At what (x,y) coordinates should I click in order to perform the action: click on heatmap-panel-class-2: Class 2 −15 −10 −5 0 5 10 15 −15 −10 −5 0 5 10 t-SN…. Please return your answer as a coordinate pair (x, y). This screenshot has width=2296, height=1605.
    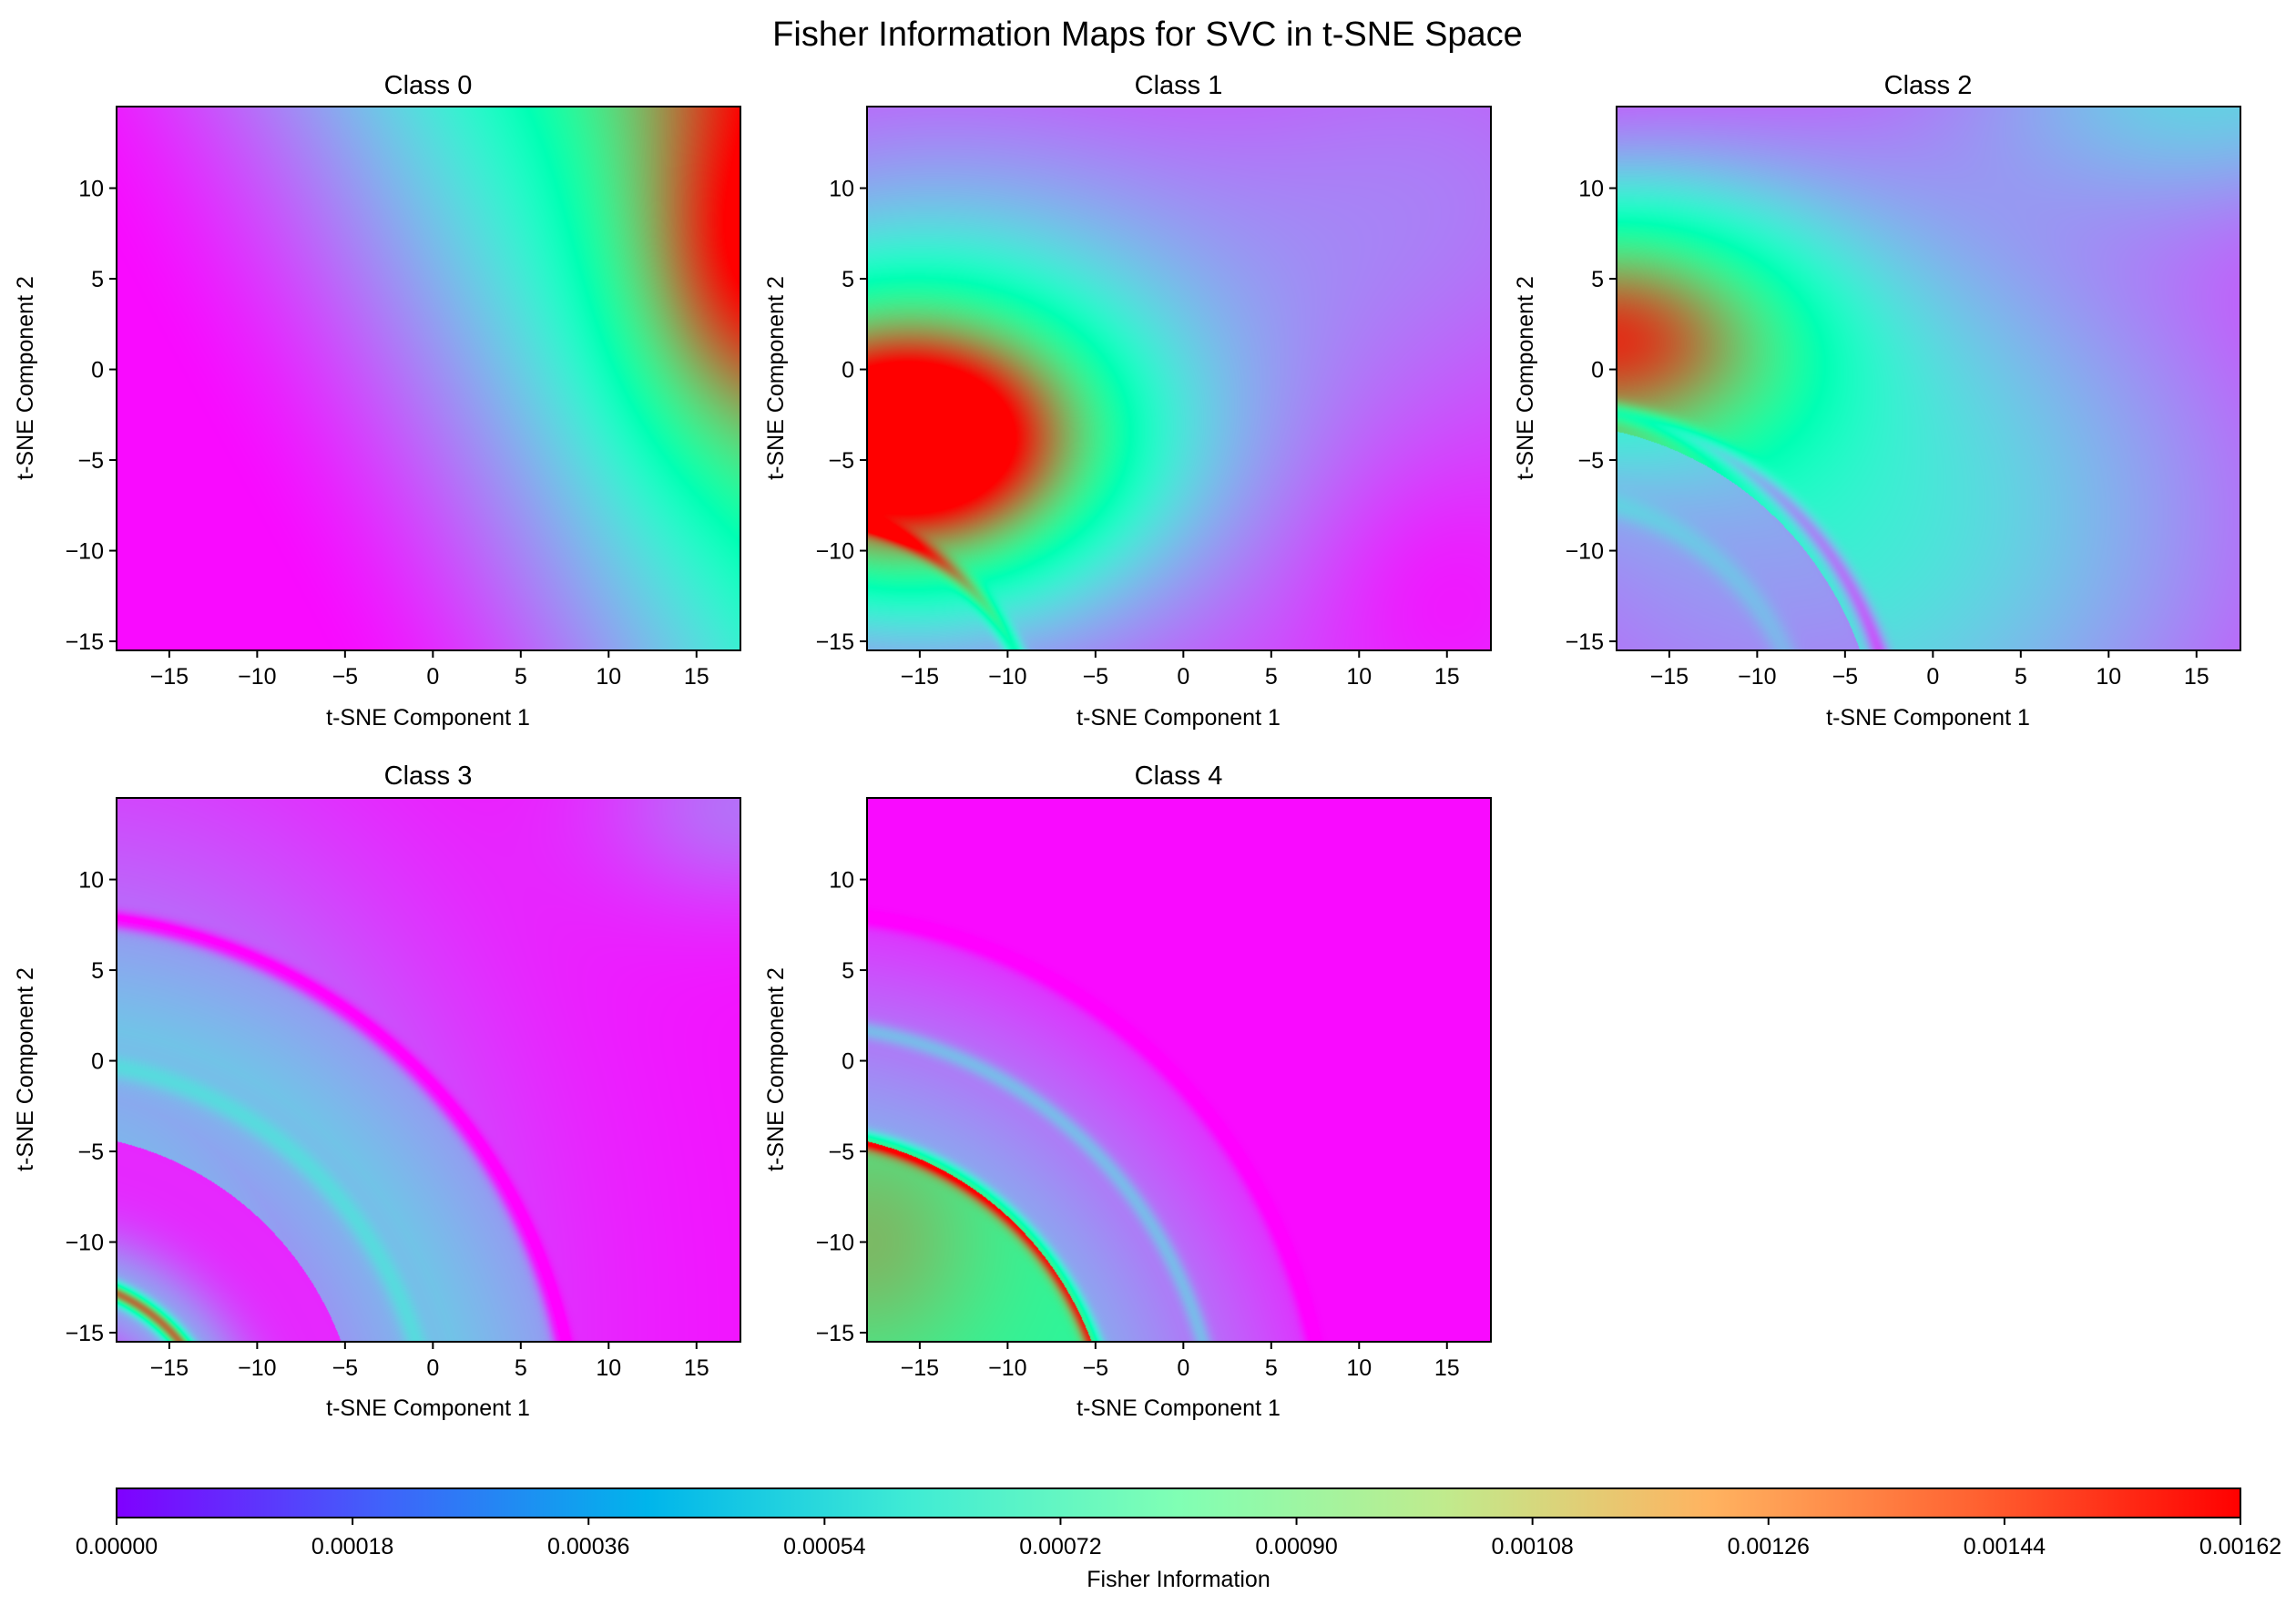
    Looking at the image, I should click on (1877, 401).